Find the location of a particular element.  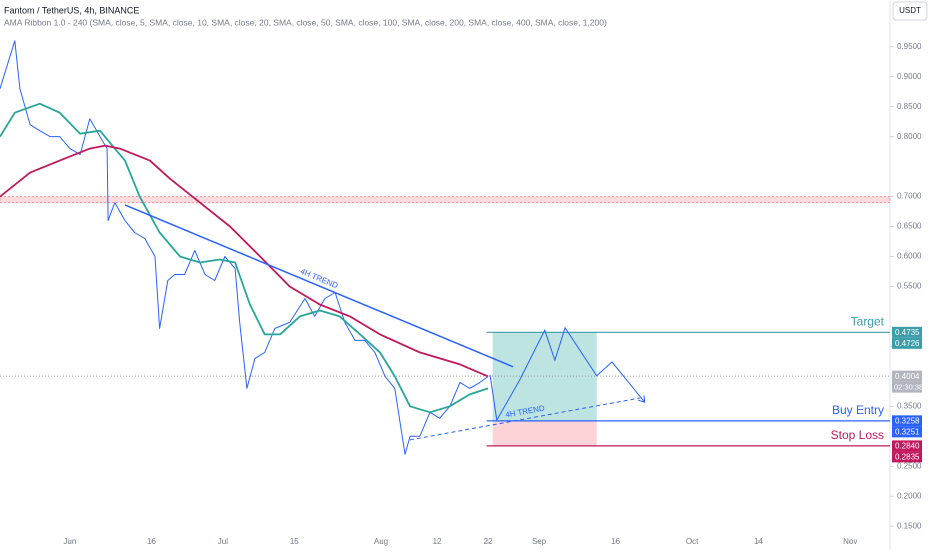

countdown-box is located at coordinates (907, 387).